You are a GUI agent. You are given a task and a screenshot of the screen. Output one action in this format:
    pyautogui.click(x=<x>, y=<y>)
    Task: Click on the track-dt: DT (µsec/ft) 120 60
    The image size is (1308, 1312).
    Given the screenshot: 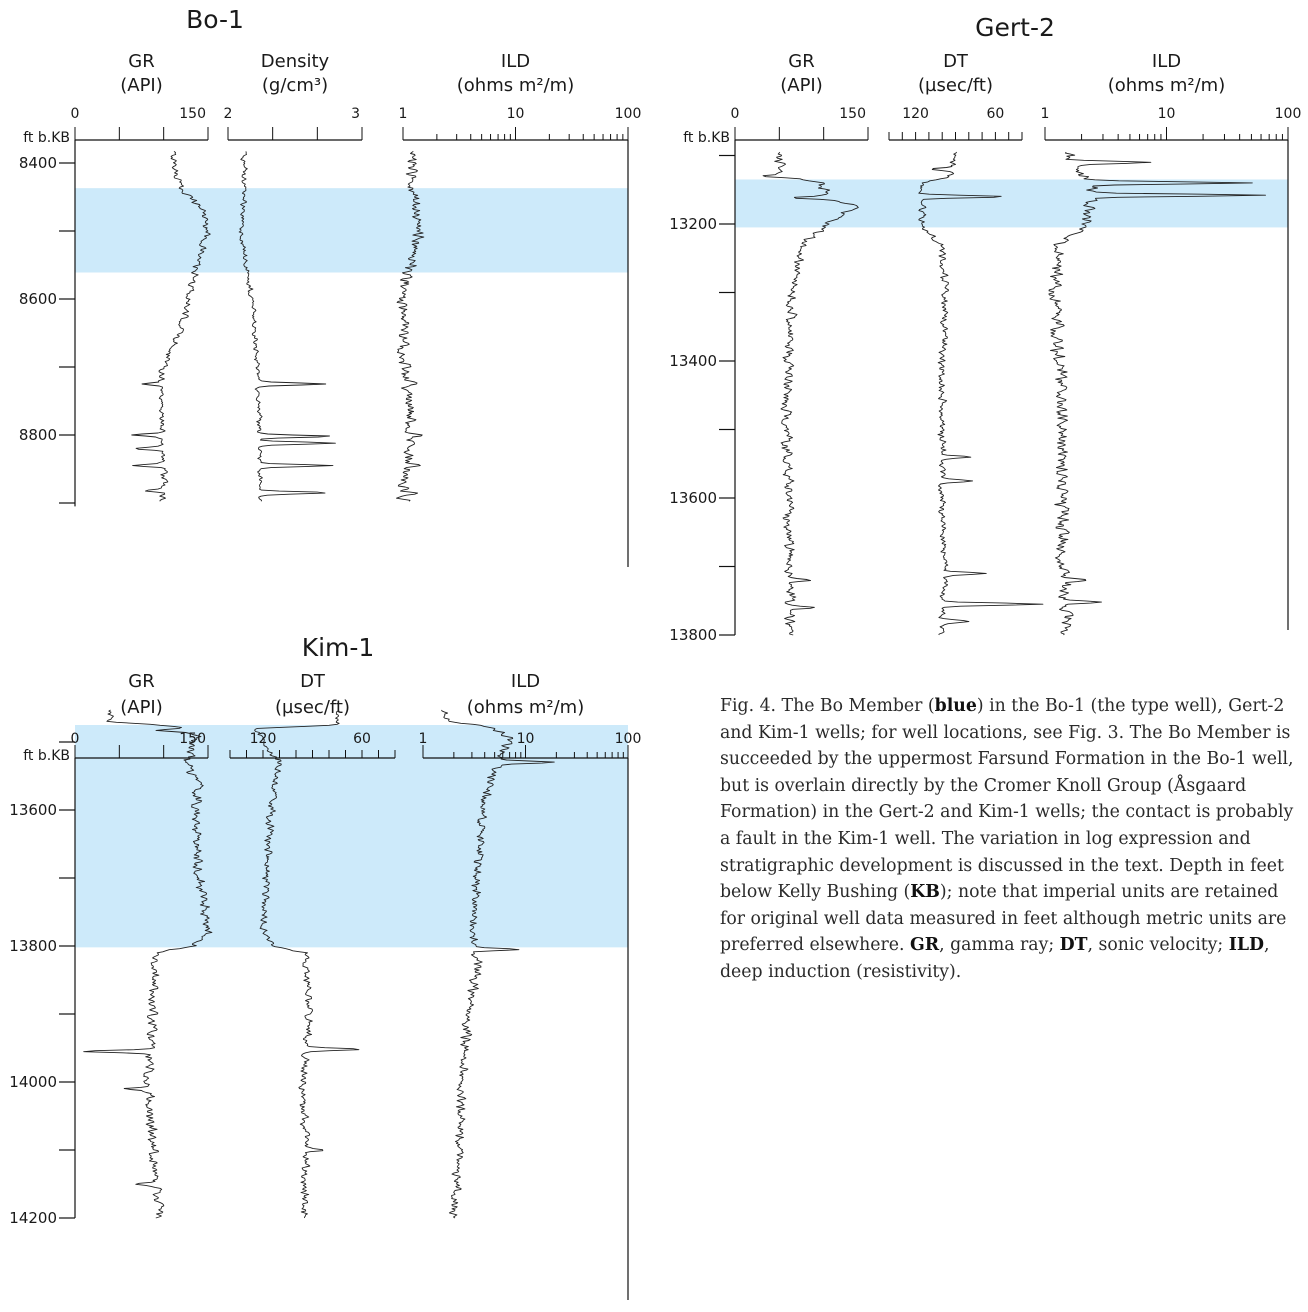 What is the action you would take?
    pyautogui.click(x=966, y=343)
    